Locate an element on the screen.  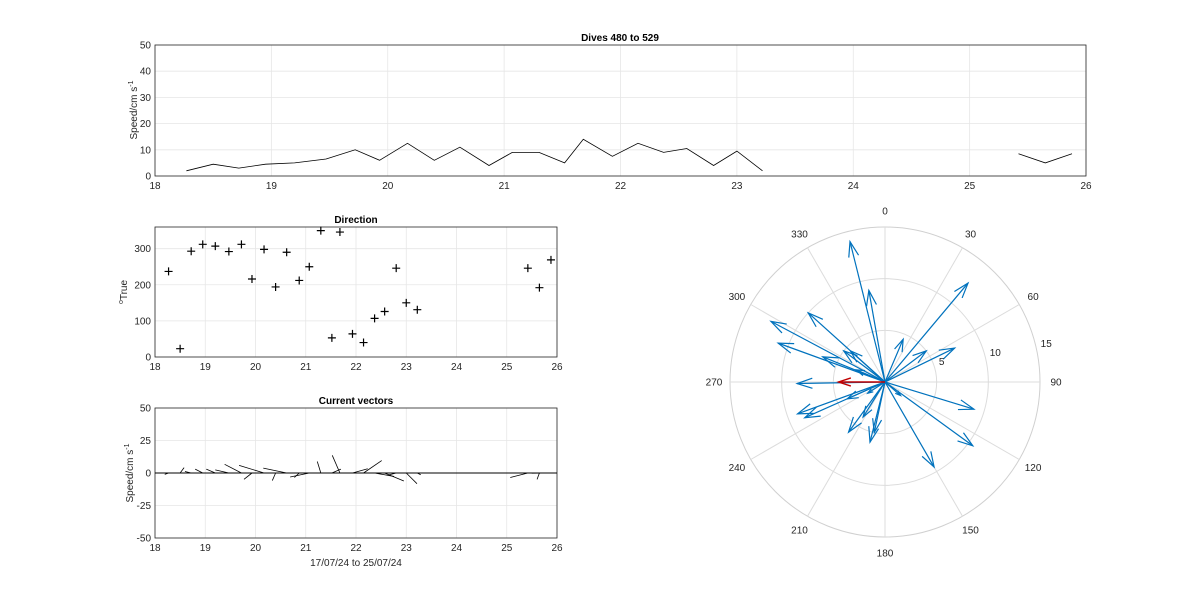
speed-ylabel: Speed/cm s-1 is located at coordinates (134, 109).